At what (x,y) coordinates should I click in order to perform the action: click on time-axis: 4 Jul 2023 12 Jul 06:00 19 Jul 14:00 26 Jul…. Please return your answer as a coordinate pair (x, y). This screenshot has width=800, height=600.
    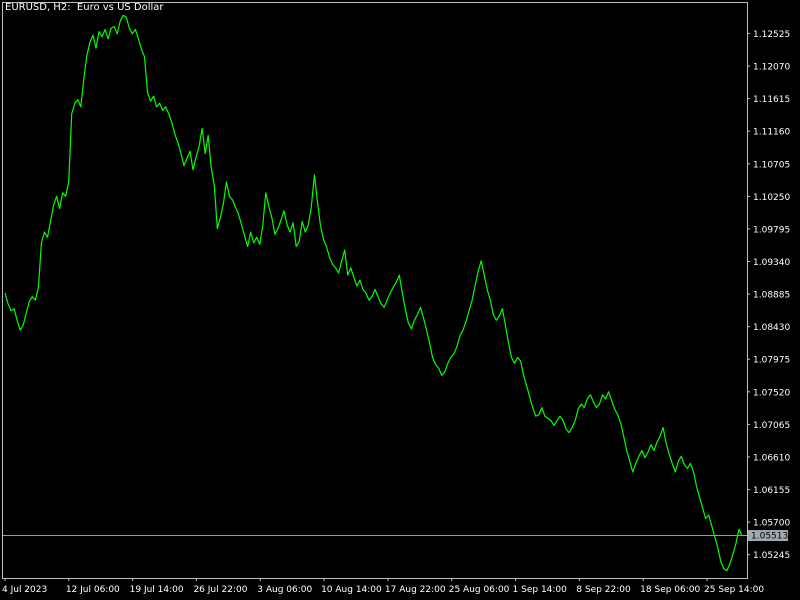
    Looking at the image, I should click on (383, 586).